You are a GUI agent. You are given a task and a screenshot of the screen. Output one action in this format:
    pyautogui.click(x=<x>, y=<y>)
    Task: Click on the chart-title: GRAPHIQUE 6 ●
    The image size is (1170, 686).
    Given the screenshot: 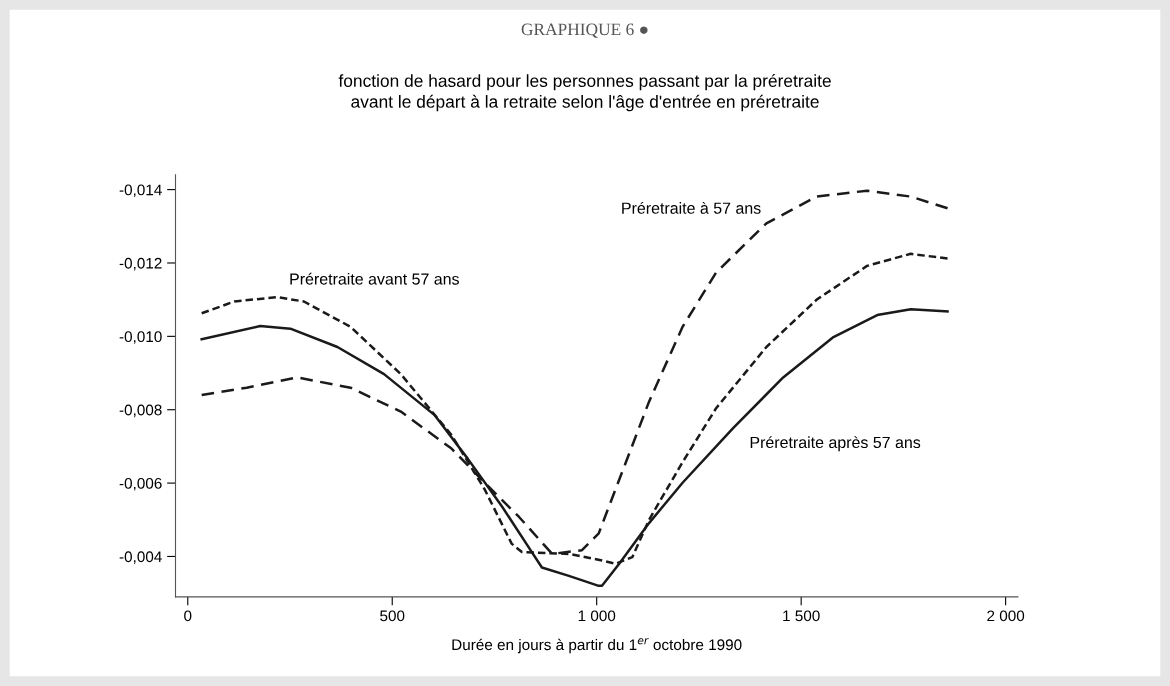 What is the action you would take?
    pyautogui.click(x=584, y=30)
    